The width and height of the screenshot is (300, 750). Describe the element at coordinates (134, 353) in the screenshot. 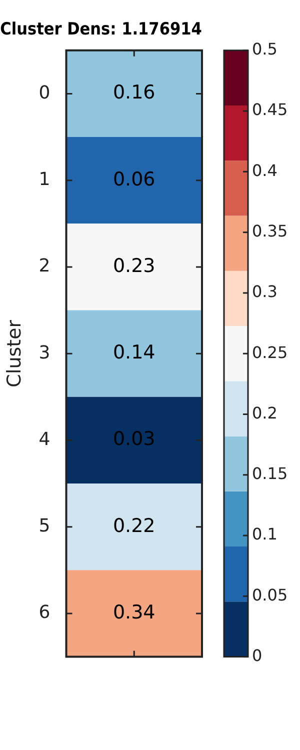

I see `data-label: 0.14` at that location.